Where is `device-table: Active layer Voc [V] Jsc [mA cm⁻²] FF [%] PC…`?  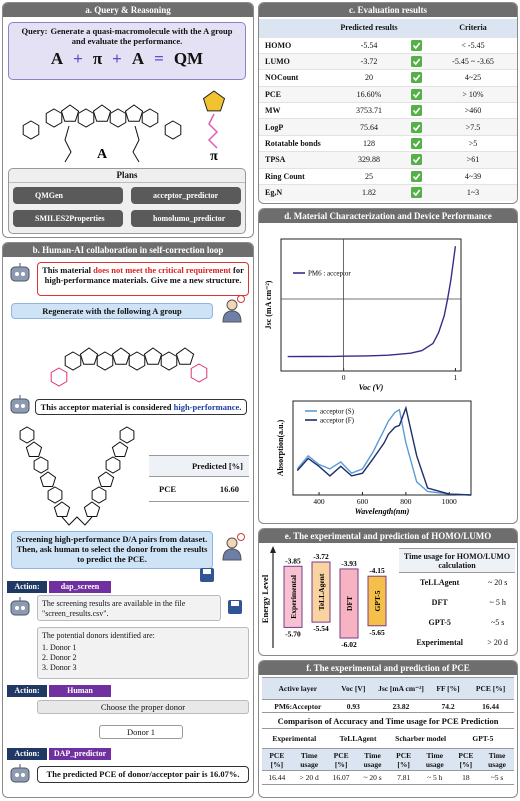 device-table: Active layer Voc [V] Jsc [mA cm⁻²] FF [%] PC… is located at coordinates (388, 695).